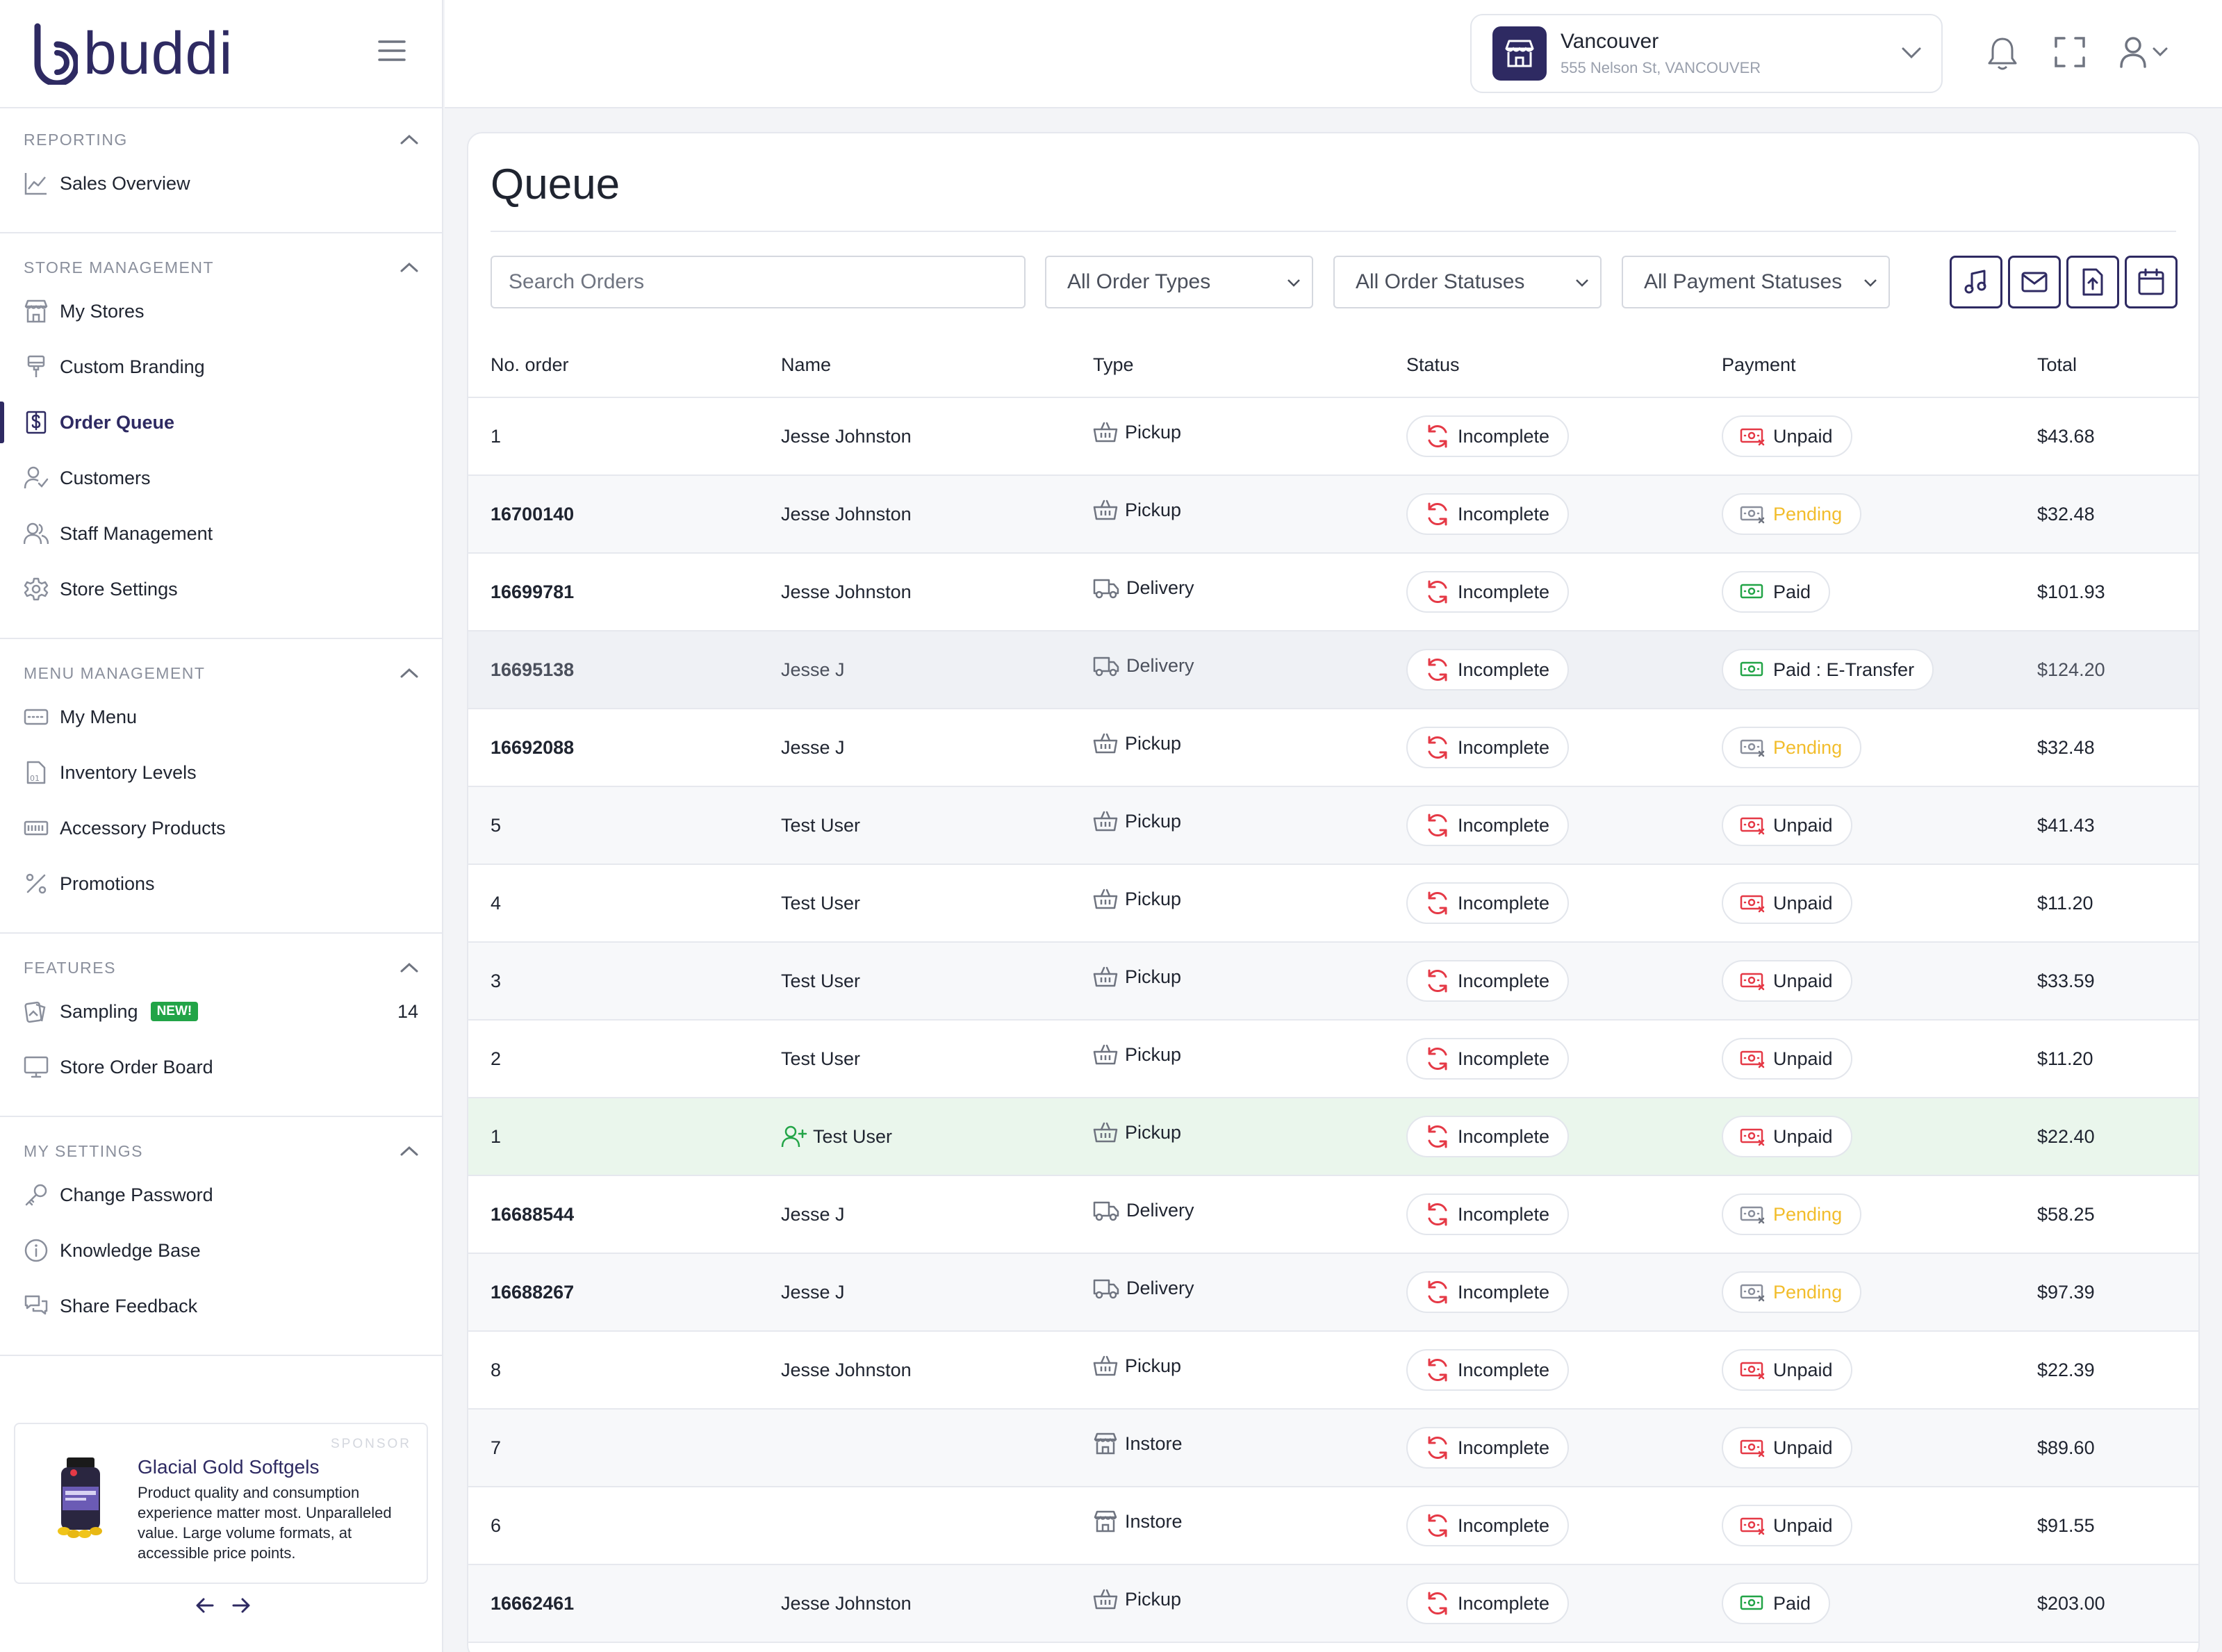 Image resolution: width=2222 pixels, height=1652 pixels. What do you see at coordinates (624, 1526) in the screenshot?
I see `order-number: 6` at bounding box center [624, 1526].